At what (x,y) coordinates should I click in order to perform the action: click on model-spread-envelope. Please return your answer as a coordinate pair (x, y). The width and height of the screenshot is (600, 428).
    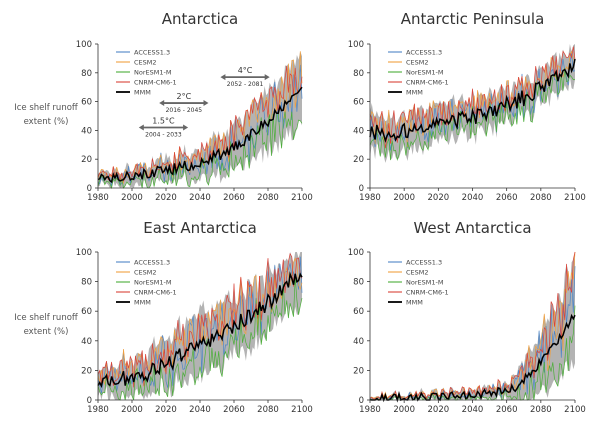
    Looking at the image, I should click on (200, 119).